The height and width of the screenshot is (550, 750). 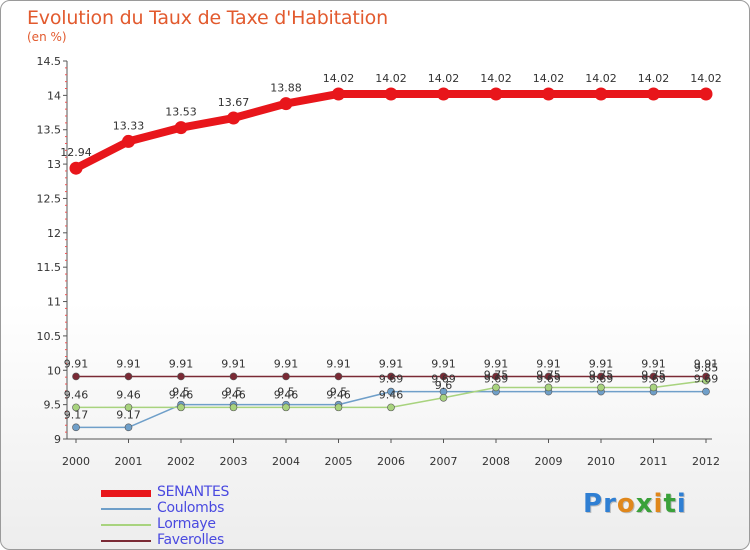 I want to click on x-tick-label: 2008, so click(x=496, y=461).